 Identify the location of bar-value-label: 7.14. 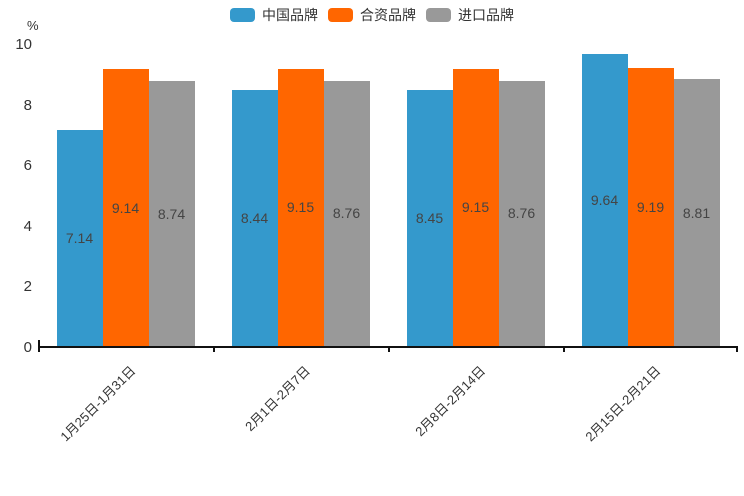
(79, 237).